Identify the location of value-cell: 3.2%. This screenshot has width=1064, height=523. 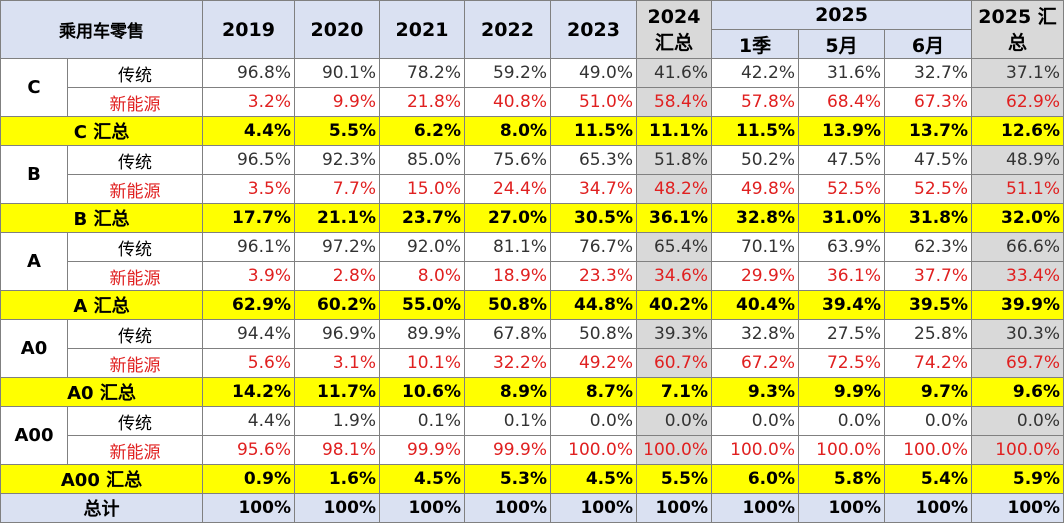
(248, 102).